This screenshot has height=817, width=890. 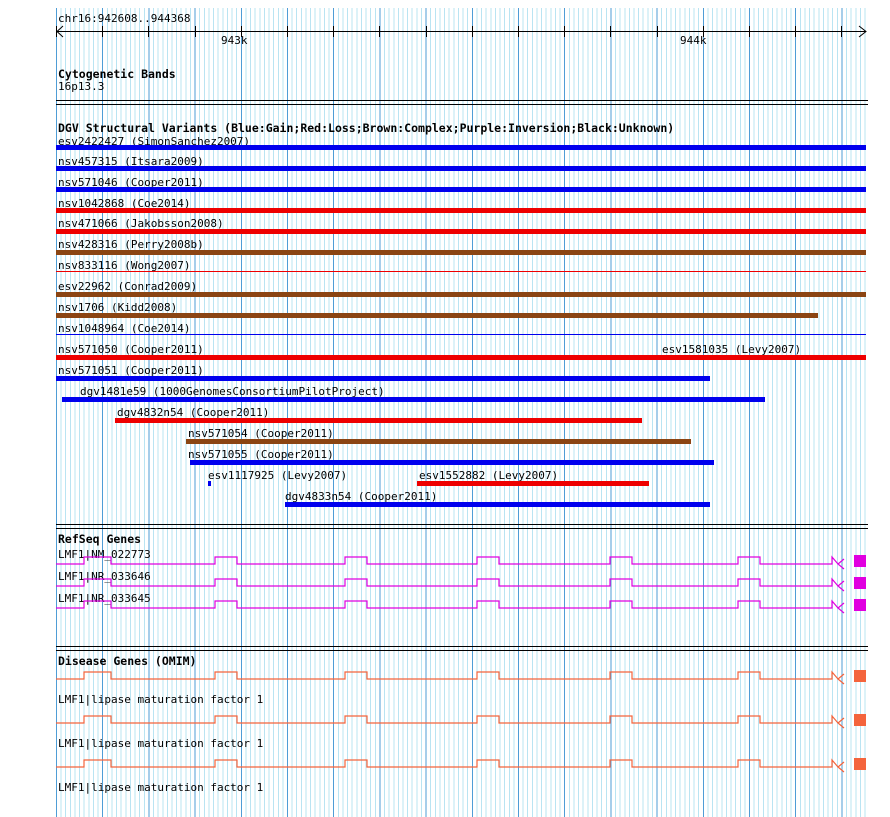 I want to click on dgv-variant-label: esv2422427 (SimonSanchez2007), so click(x=154, y=141).